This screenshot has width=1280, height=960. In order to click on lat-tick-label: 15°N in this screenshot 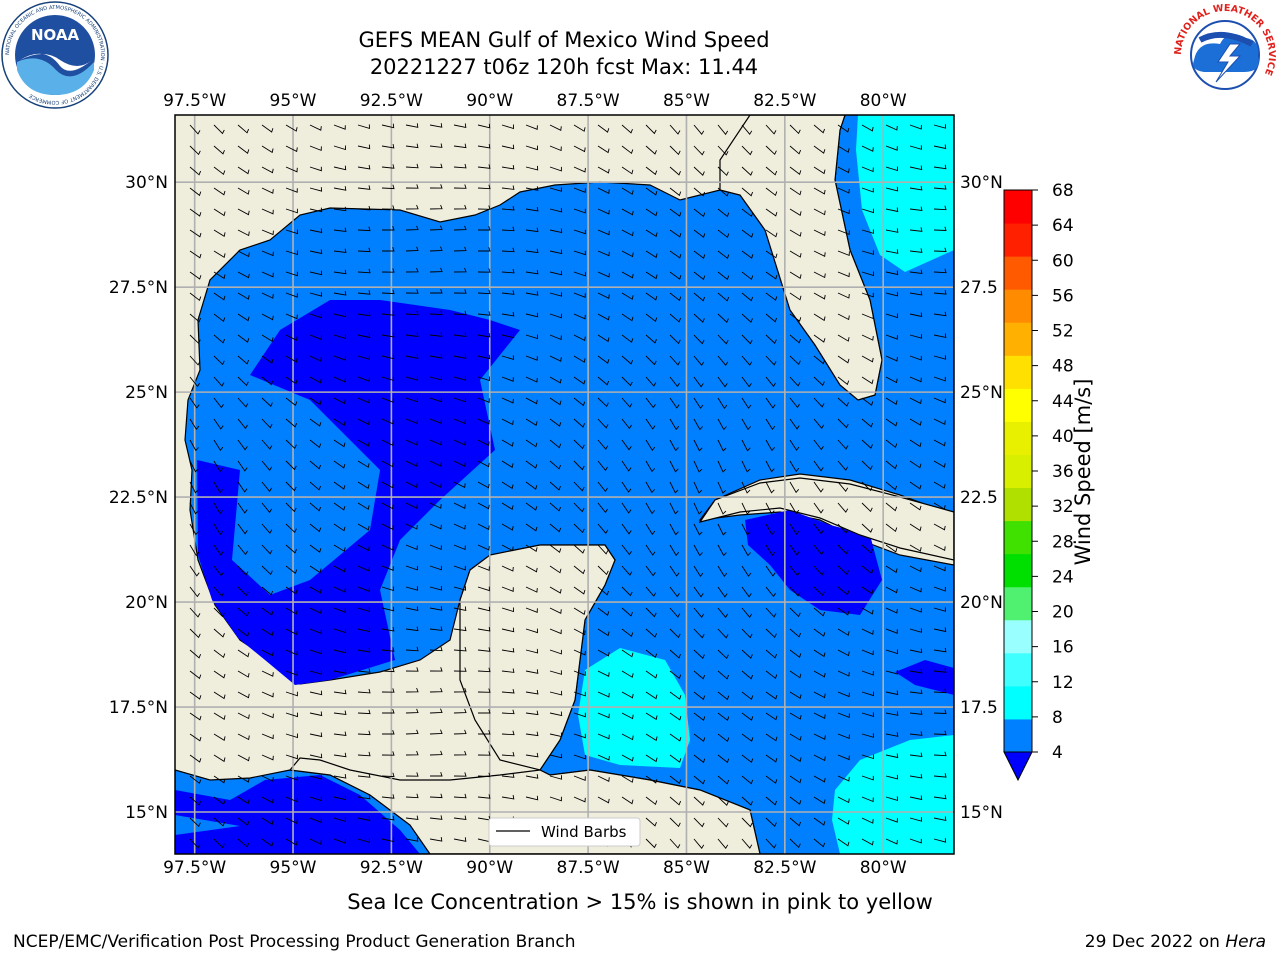, I will do `click(146, 813)`.